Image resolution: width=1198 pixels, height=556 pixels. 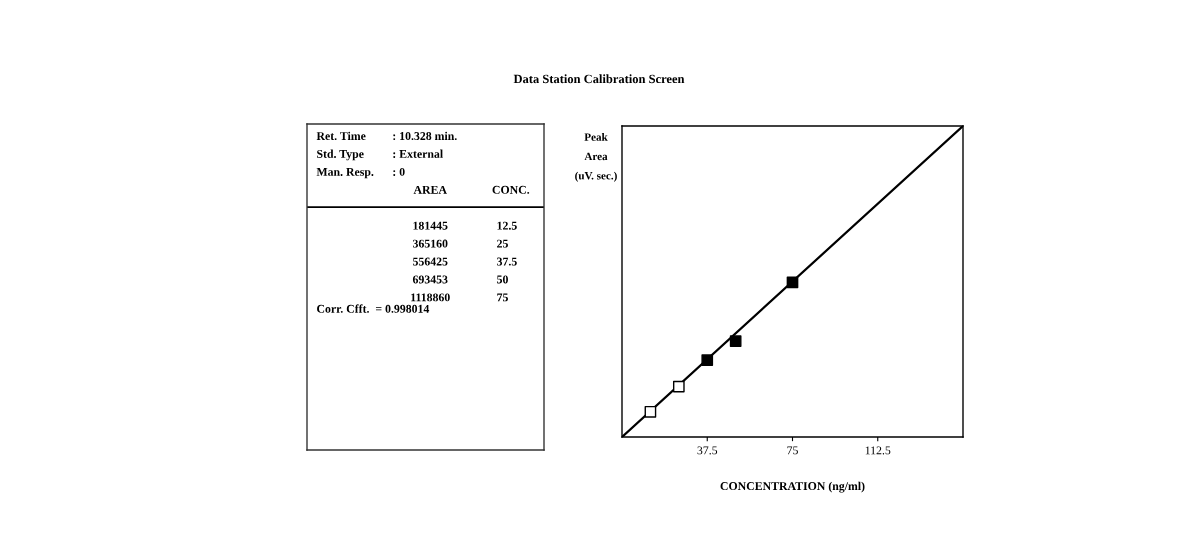 What do you see at coordinates (399, 171) in the screenshot?
I see `text: : 0` at bounding box center [399, 171].